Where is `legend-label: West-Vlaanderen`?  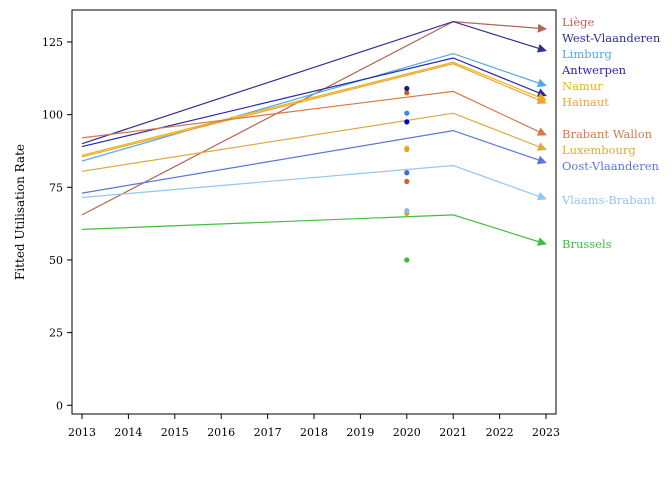
legend-label: West-Vlaanderen is located at coordinates (611, 38).